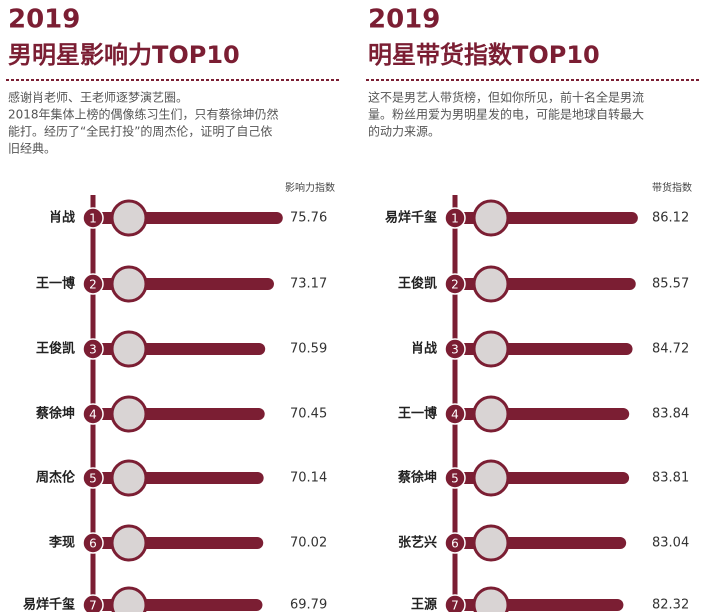 The width and height of the screenshot is (706, 612). I want to click on category-label: 张艺兴, so click(417, 543).